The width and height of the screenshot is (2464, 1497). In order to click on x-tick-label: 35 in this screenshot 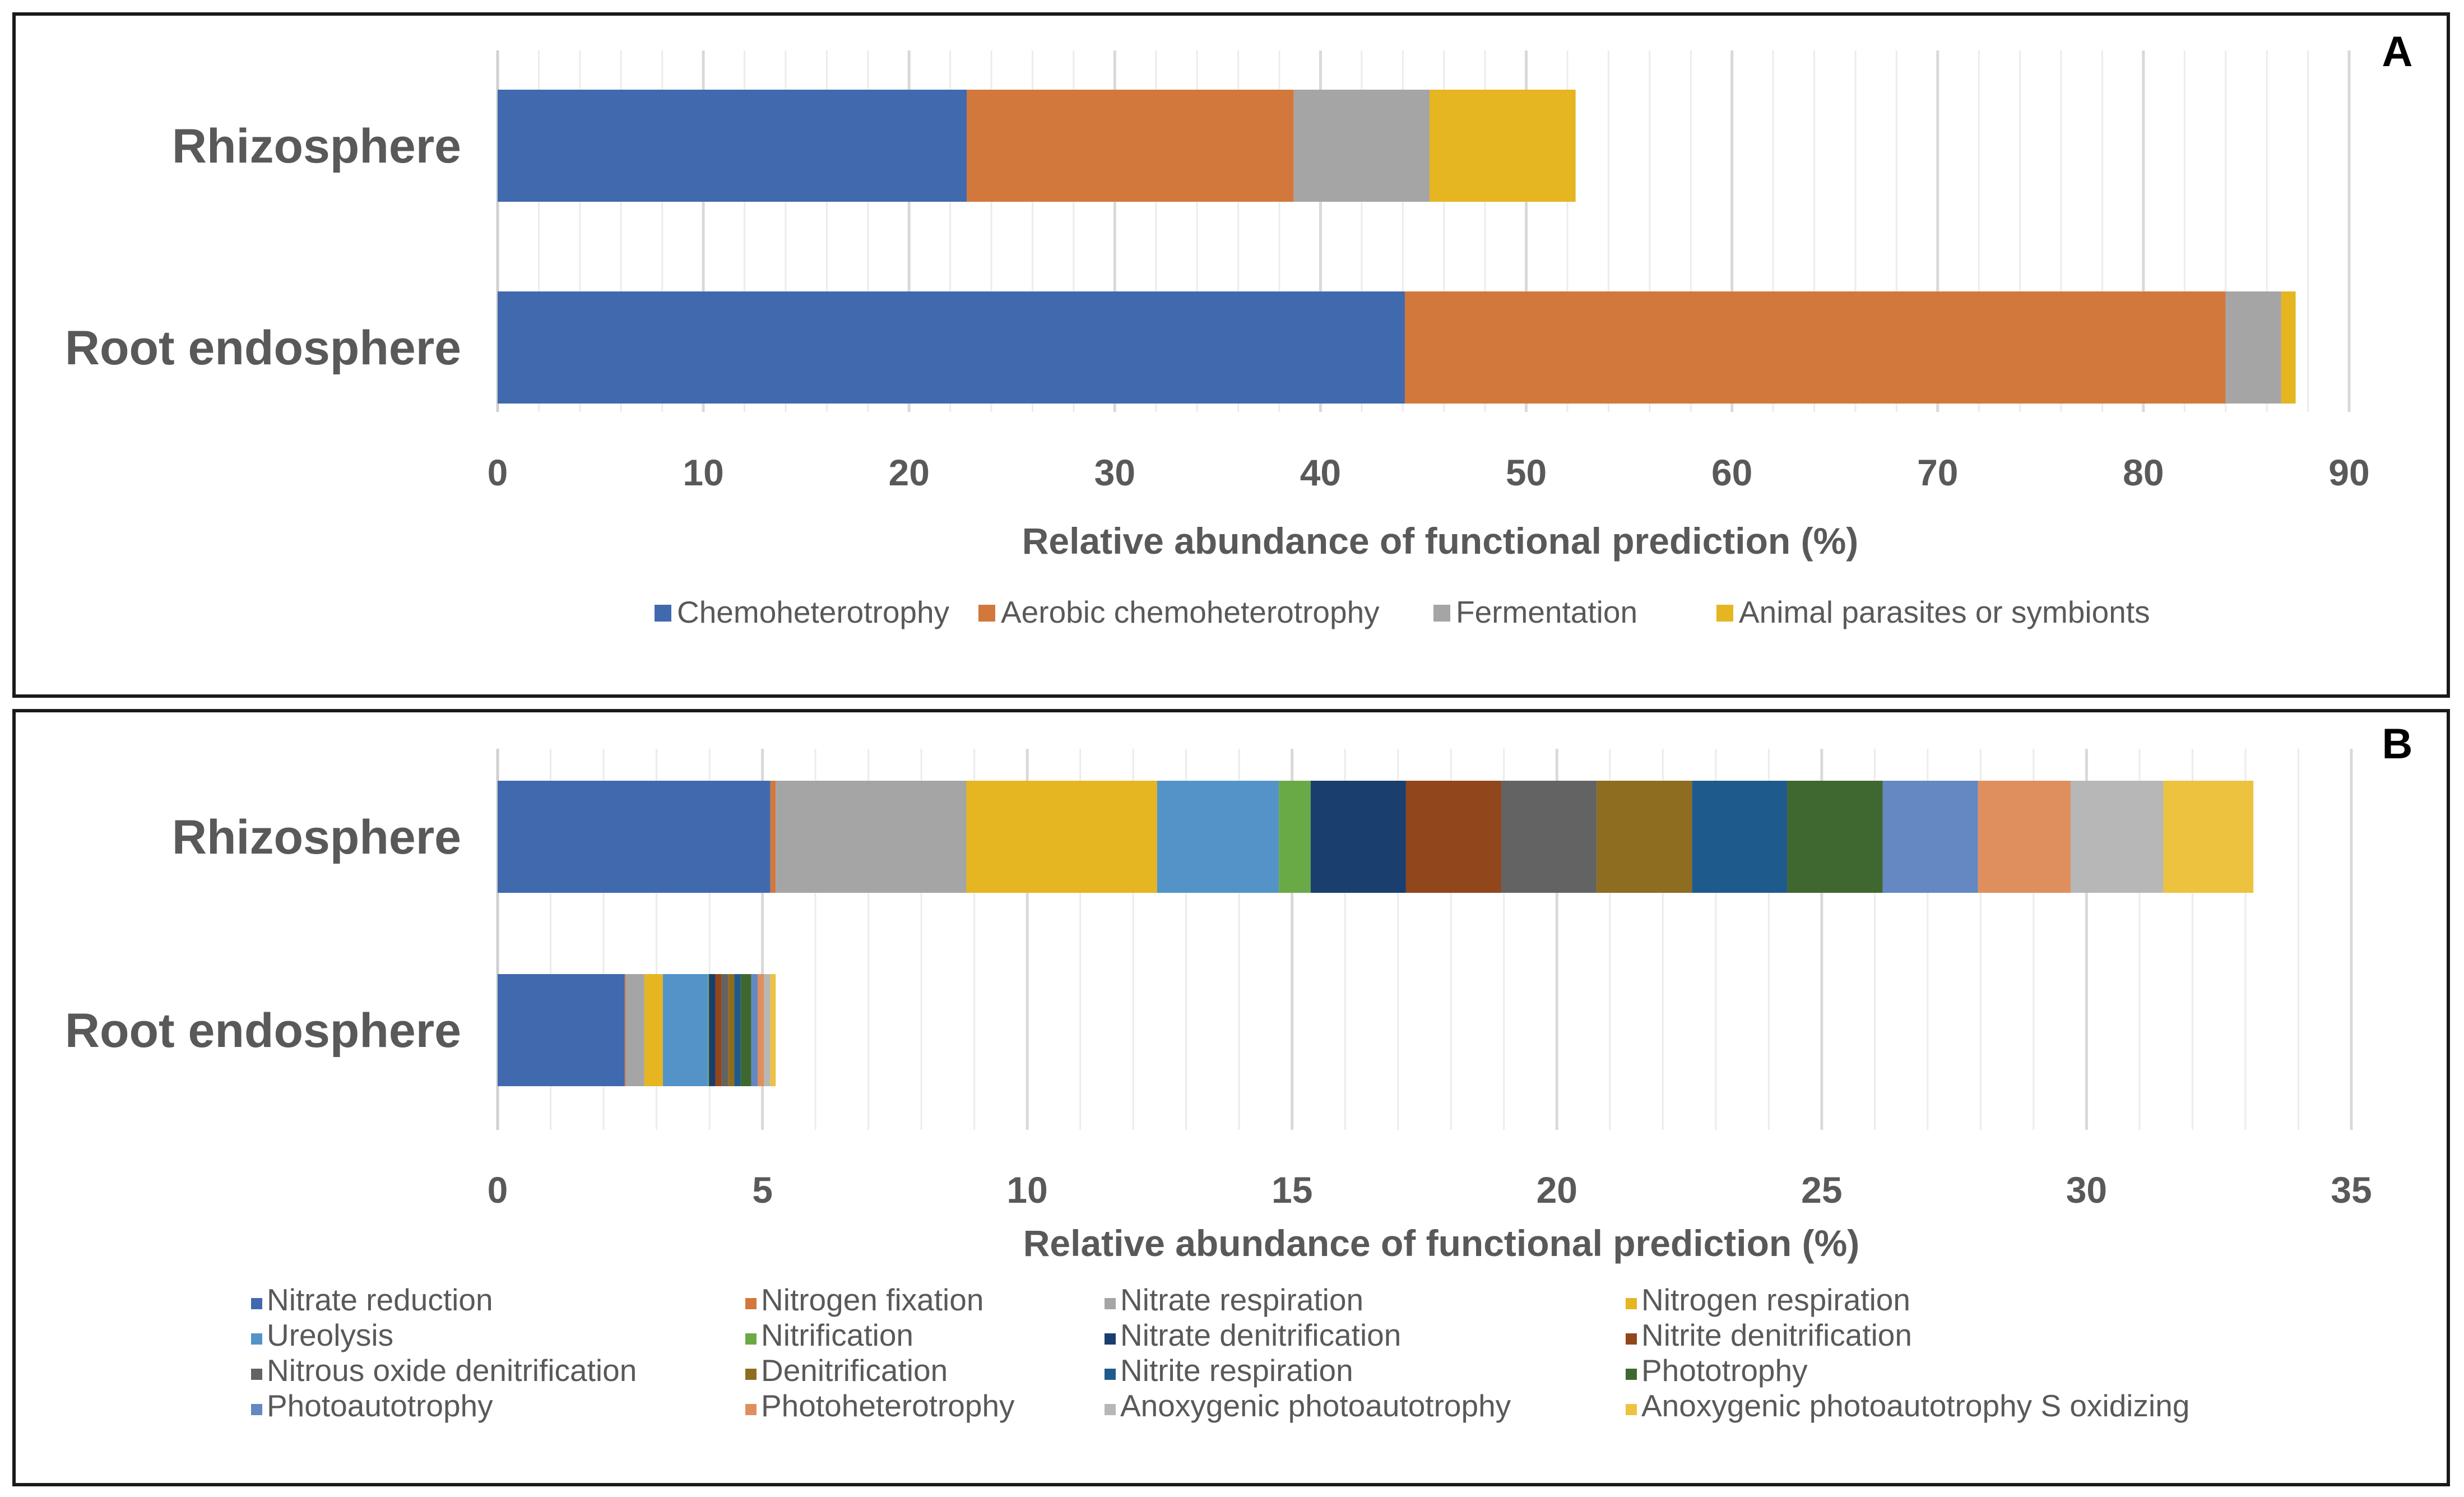, I will do `click(2351, 1190)`.